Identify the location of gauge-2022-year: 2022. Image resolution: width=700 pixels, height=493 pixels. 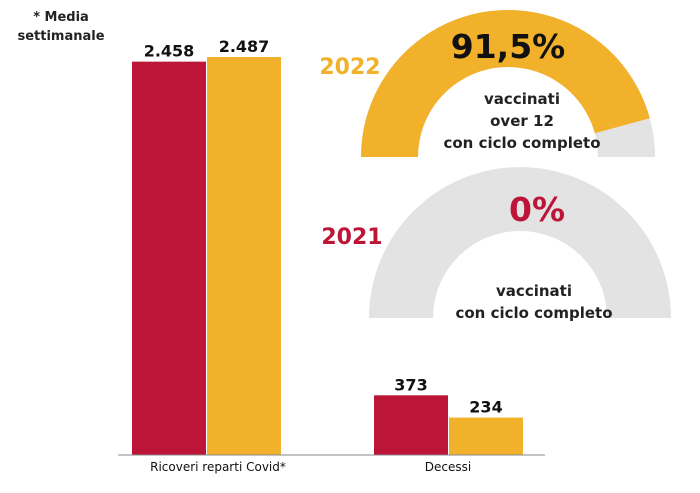
(349, 67).